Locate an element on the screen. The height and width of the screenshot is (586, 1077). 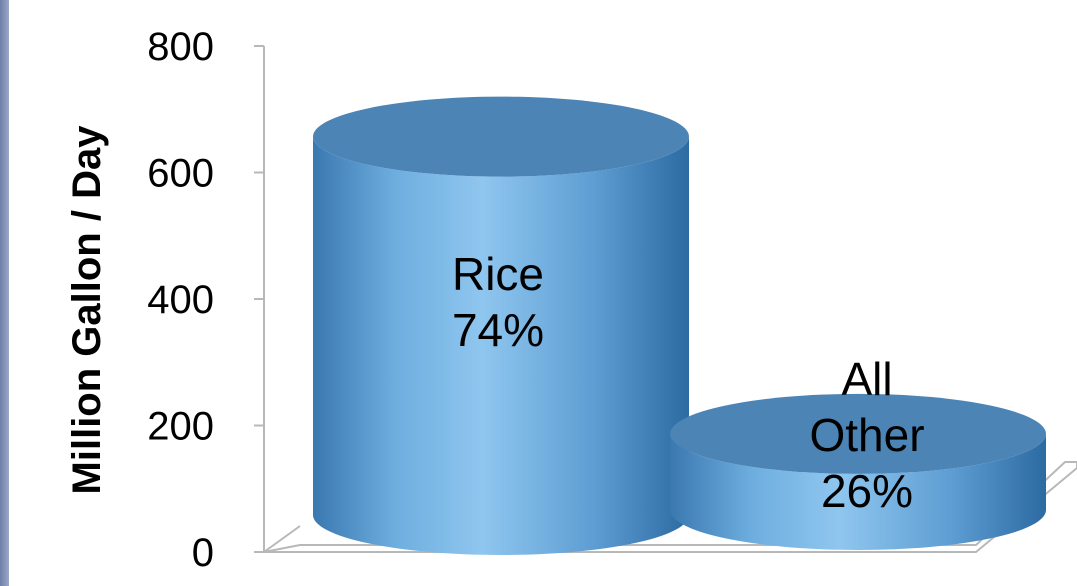
bar-data-label: All is located at coordinates (866, 379).